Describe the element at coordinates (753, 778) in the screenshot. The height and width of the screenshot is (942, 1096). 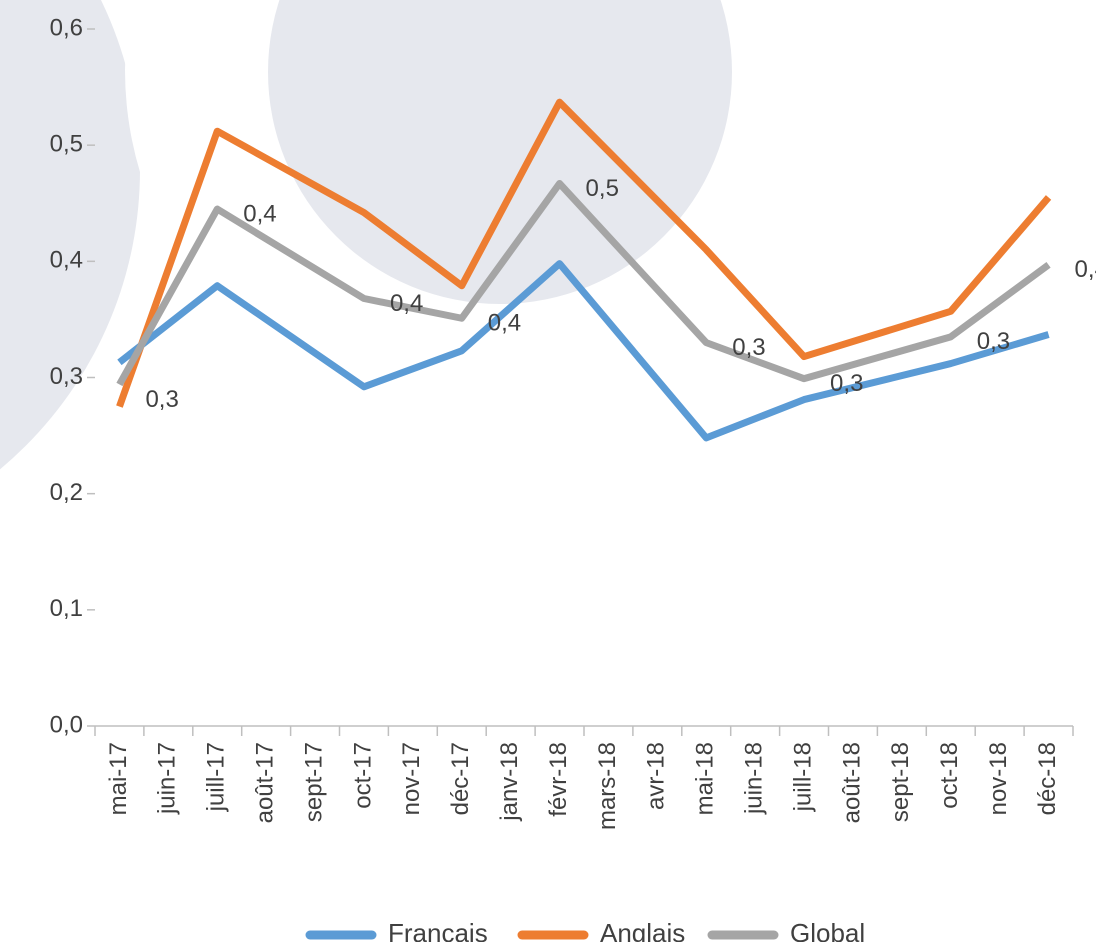
I see `x-tick-label: juin-18` at that location.